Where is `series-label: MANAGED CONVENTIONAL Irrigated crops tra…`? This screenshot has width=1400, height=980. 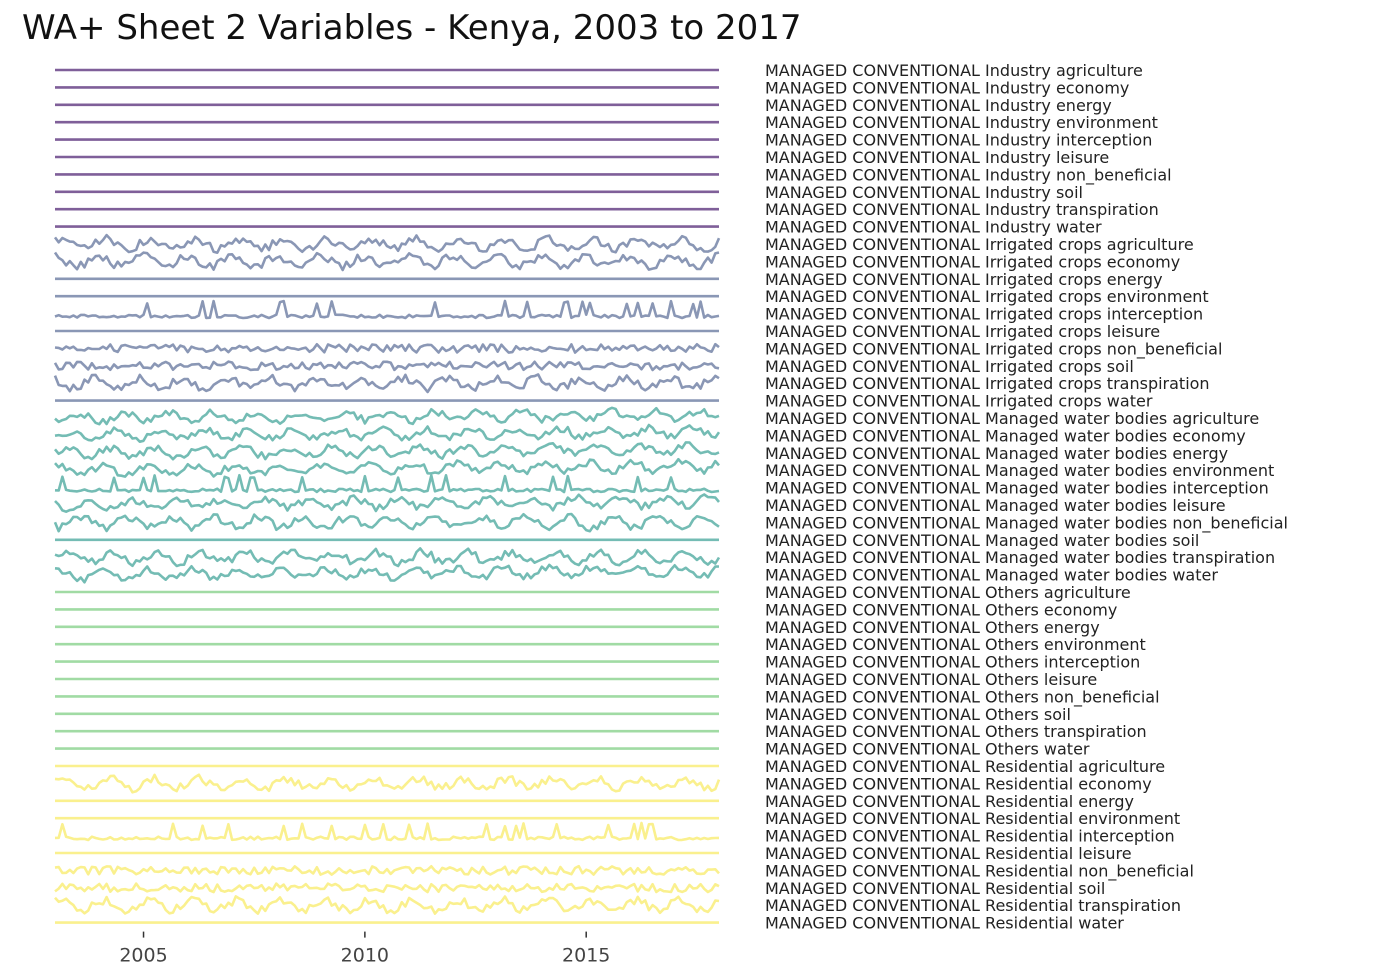 series-label: MANAGED CONVENTIONAL Irrigated crops tra… is located at coordinates (987, 383).